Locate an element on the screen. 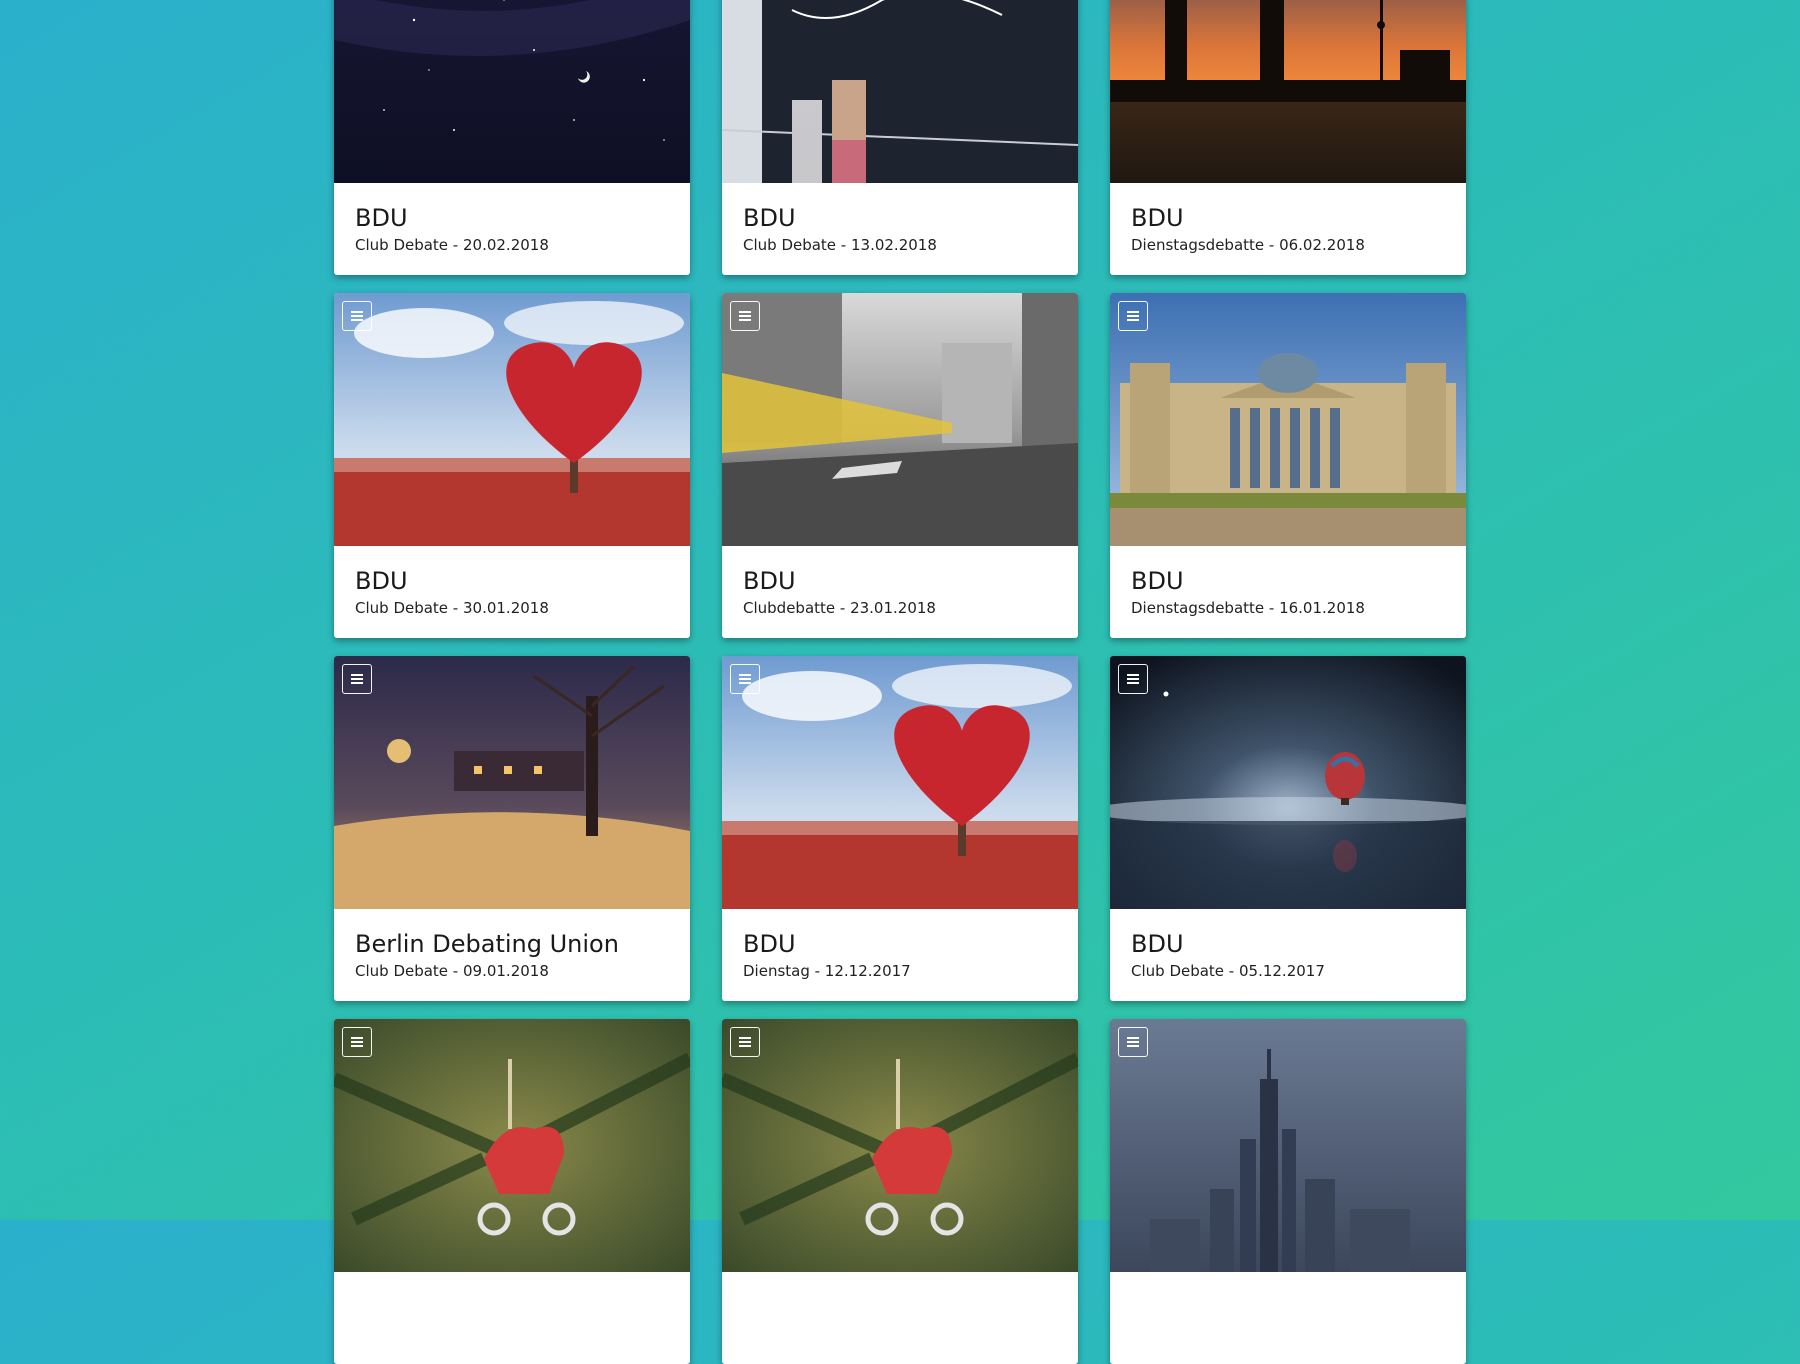 Image resolution: width=1800 pixels, height=1364 pixels. card-image-hot-air-balloon is located at coordinates (1288, 782).